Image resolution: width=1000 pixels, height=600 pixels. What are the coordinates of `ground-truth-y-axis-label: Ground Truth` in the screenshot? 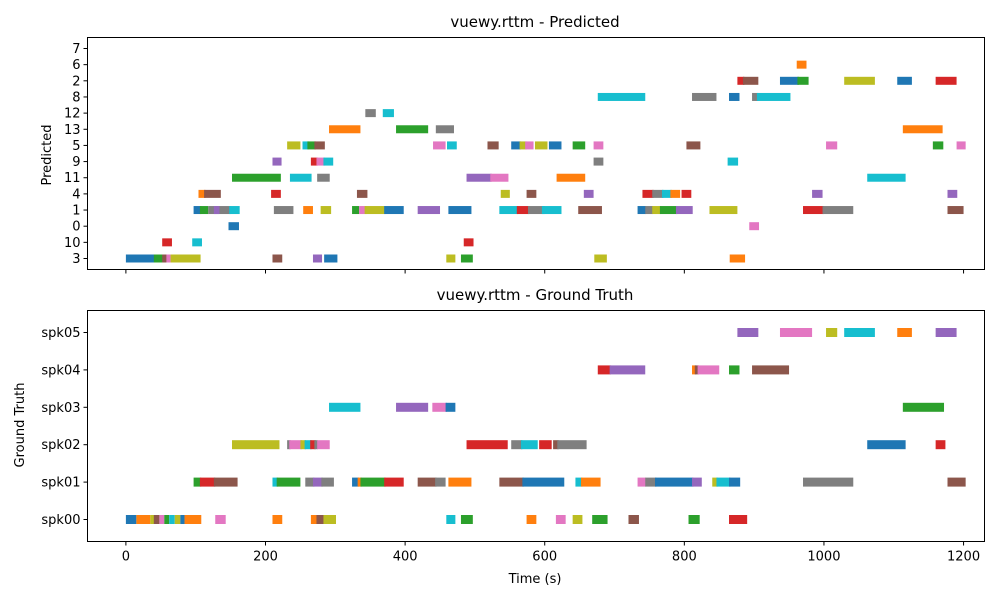 It's located at (20, 425).